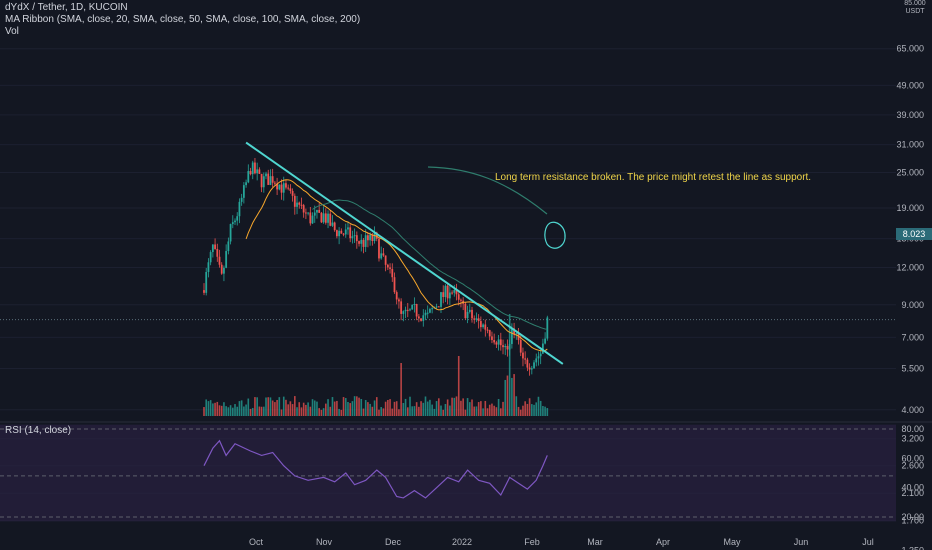 The width and height of the screenshot is (932, 550). What do you see at coordinates (910, 49) in the screenshot?
I see `price-tick-label: 65.000` at bounding box center [910, 49].